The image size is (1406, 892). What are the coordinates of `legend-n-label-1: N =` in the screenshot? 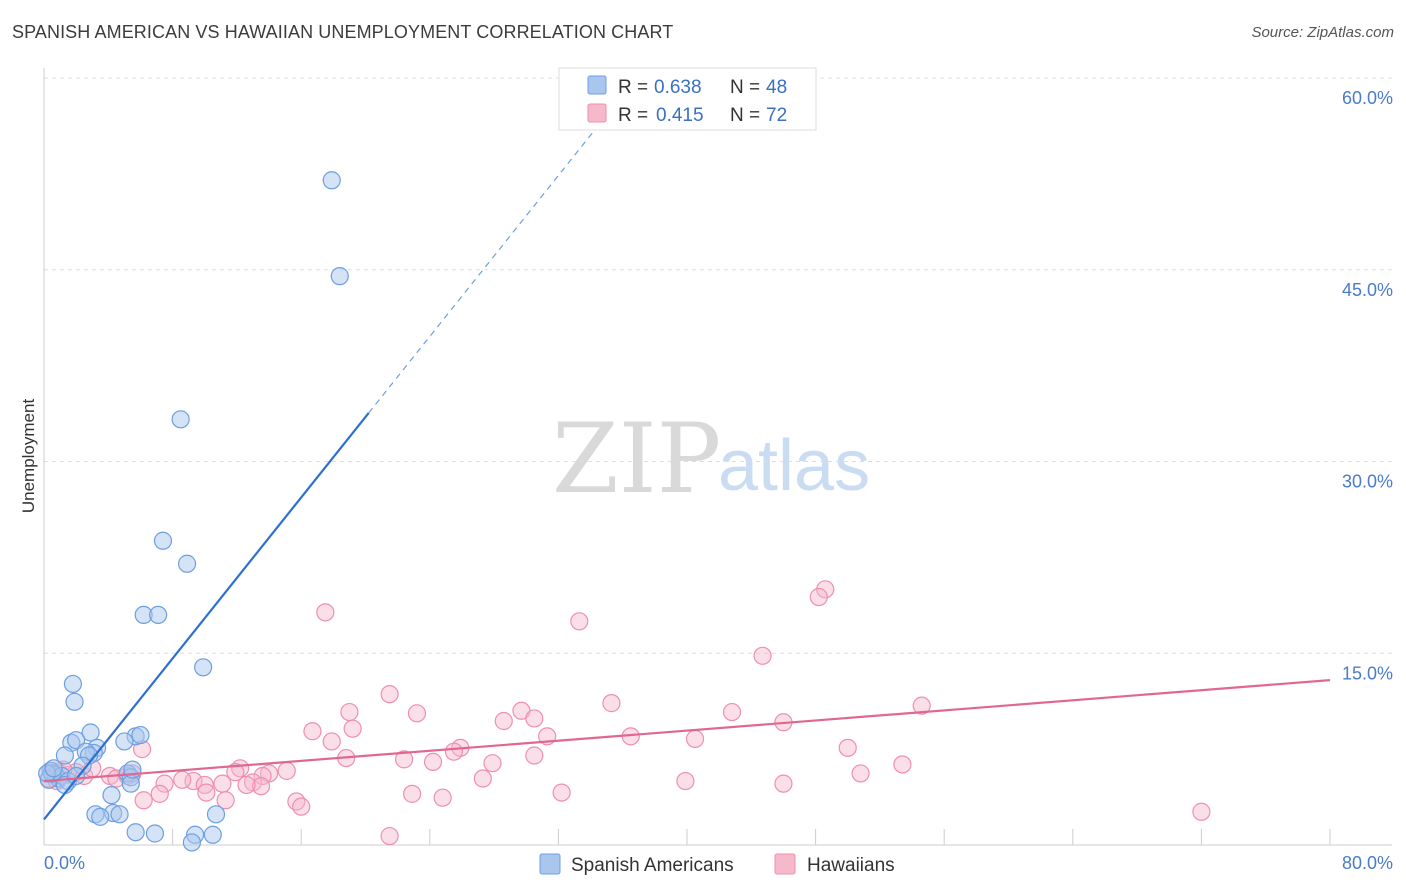 It's located at (745, 87).